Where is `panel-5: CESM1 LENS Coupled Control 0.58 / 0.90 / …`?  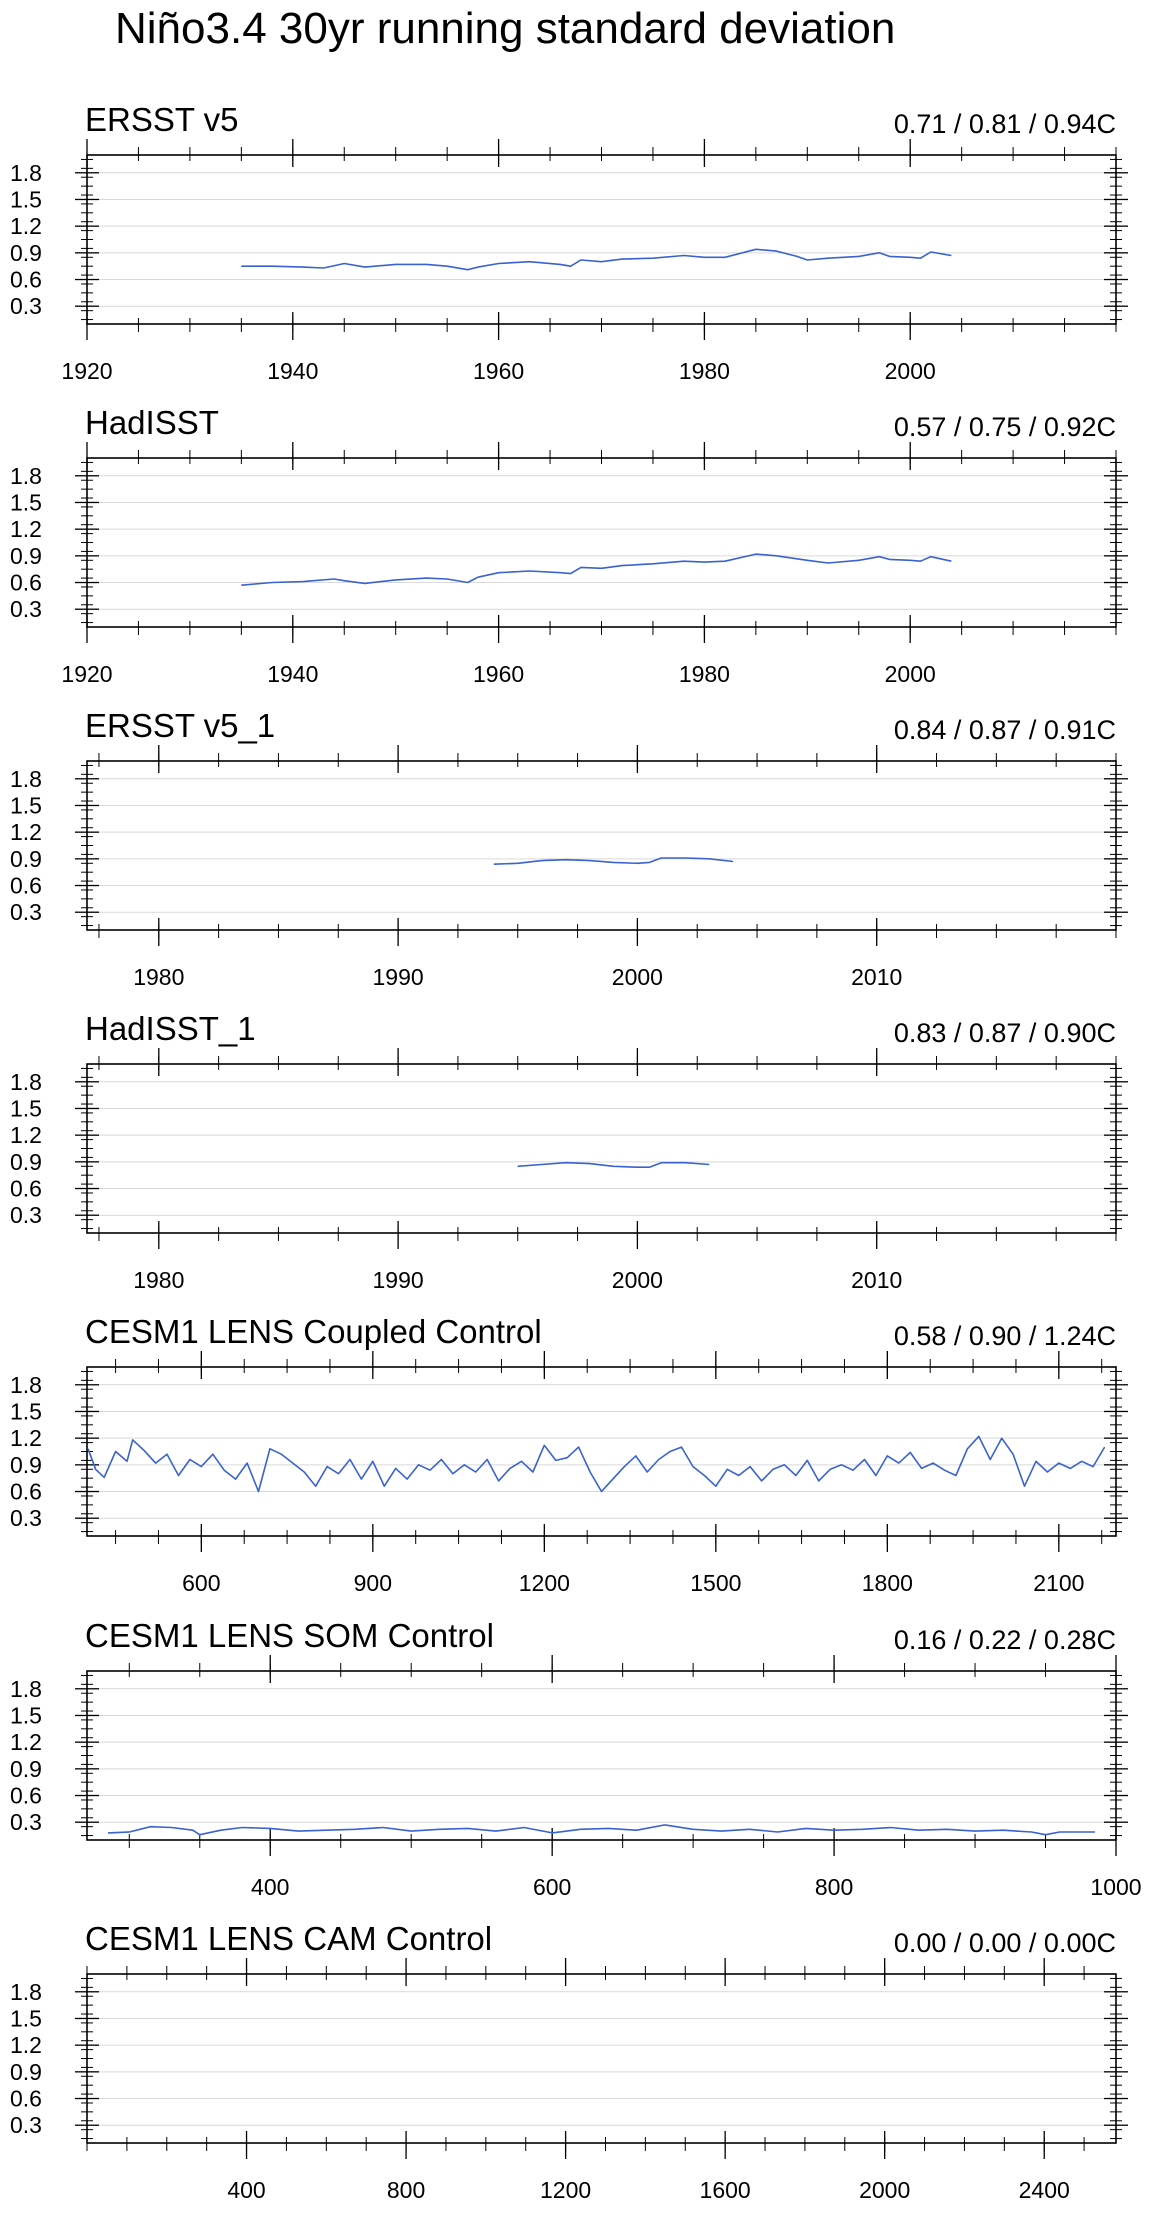 panel-5: CESM1 LENS Coupled Control 0.58 / 0.90 / … is located at coordinates (569, 1454).